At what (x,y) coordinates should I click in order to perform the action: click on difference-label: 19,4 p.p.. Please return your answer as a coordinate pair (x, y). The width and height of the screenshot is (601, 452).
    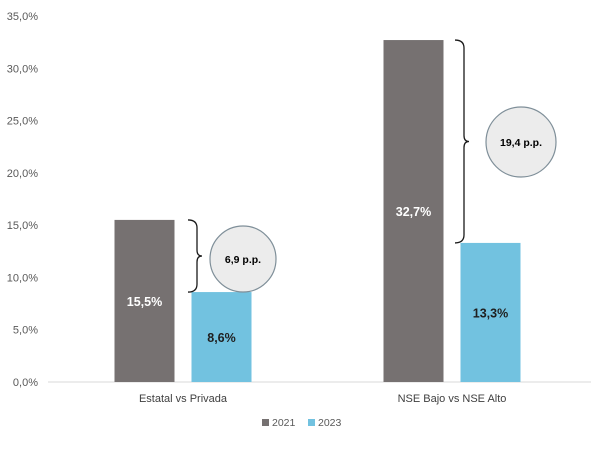
    Looking at the image, I should click on (521, 143).